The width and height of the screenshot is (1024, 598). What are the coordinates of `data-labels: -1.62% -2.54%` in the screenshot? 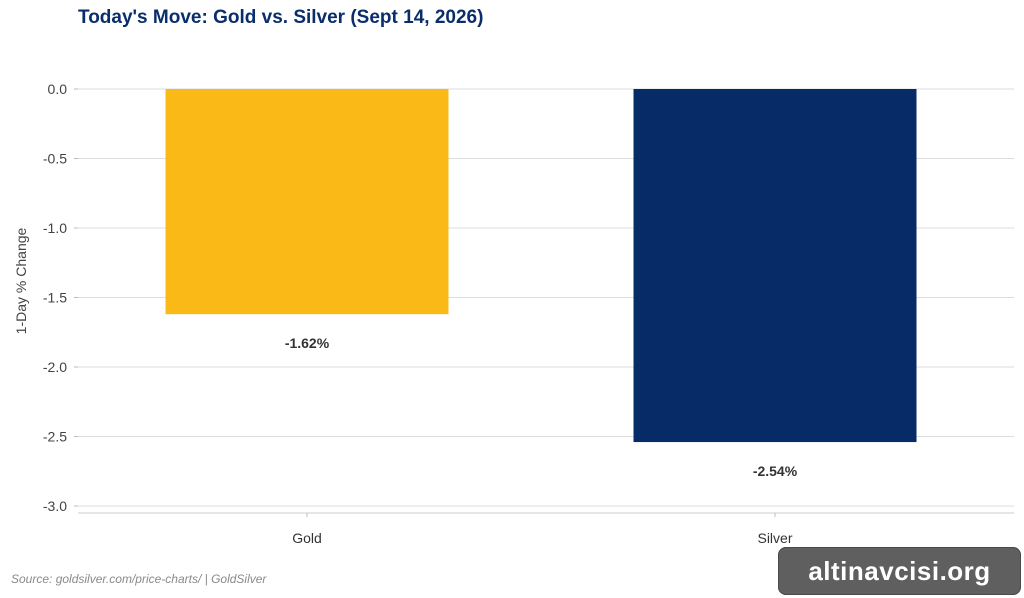 It's located at (541, 407).